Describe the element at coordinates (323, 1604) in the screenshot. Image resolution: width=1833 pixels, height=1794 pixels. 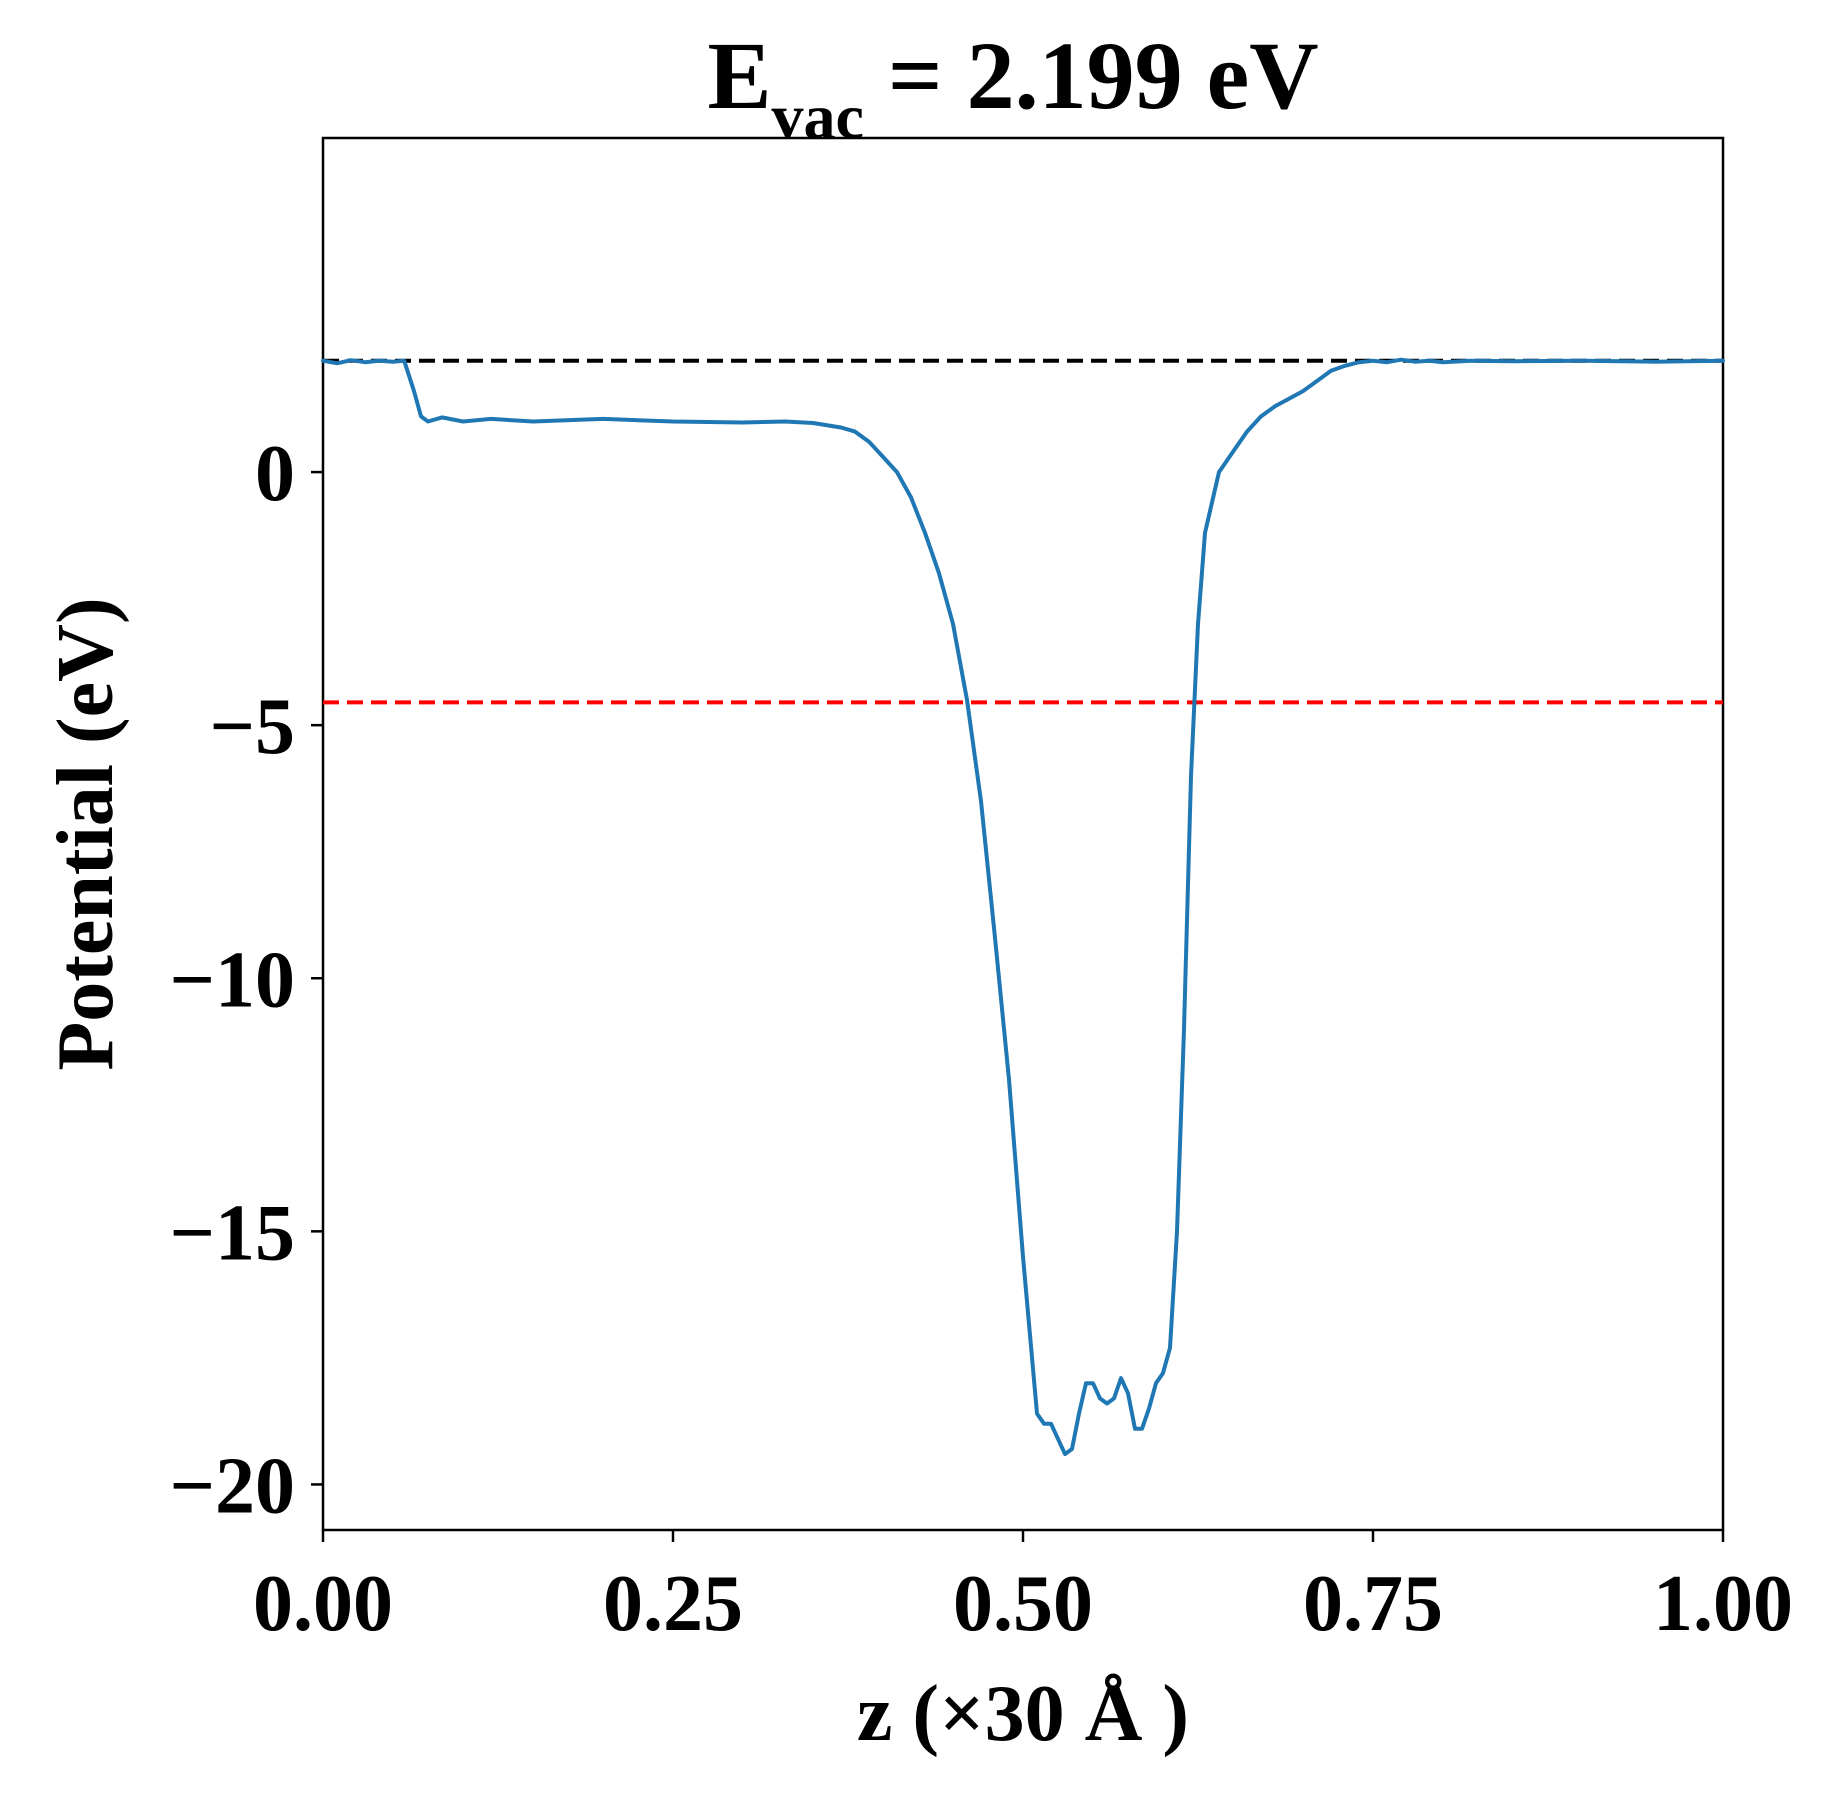
I see `x-tick-label: 0.00` at that location.